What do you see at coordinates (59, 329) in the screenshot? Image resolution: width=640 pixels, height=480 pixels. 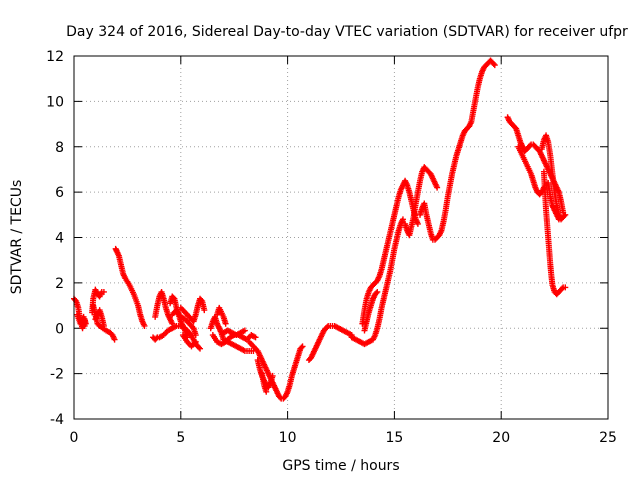 I see `y-tick-label: 0` at bounding box center [59, 329].